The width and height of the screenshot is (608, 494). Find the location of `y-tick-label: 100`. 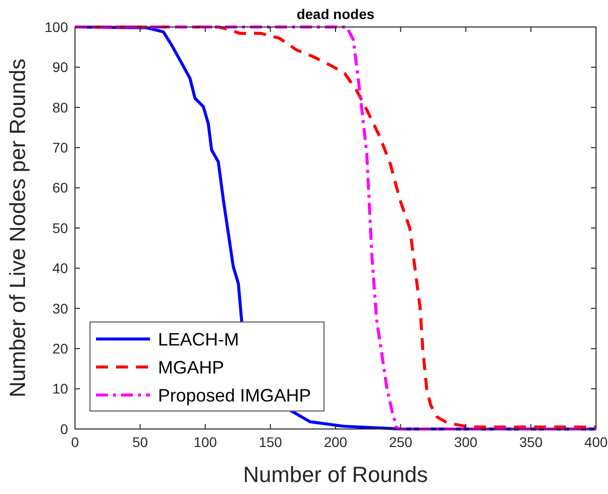

y-tick-label: 100 is located at coordinates (56, 26).